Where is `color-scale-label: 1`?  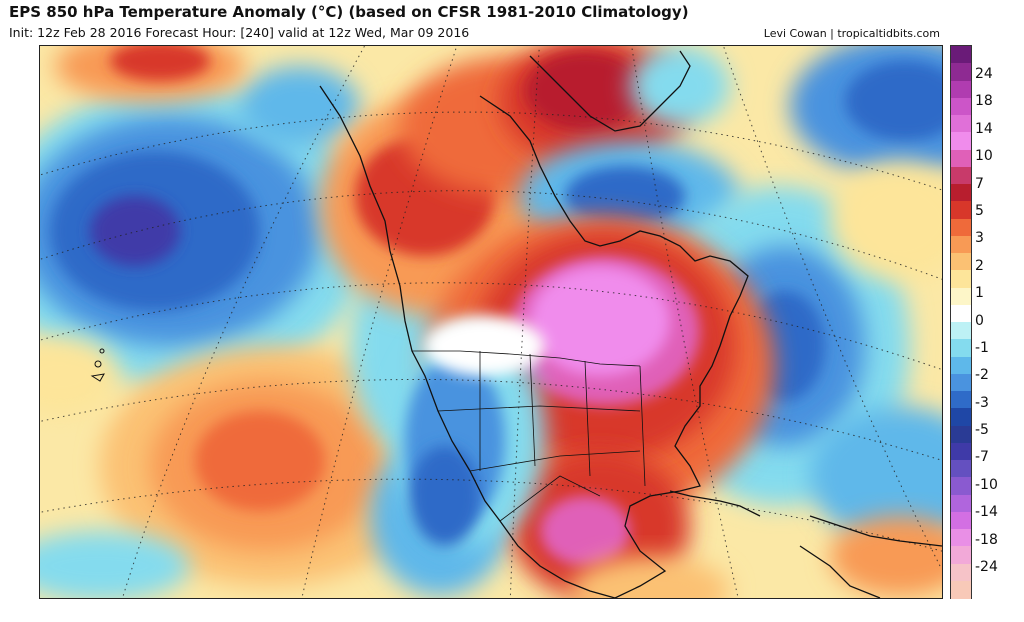 color-scale-label: 1 is located at coordinates (979, 293).